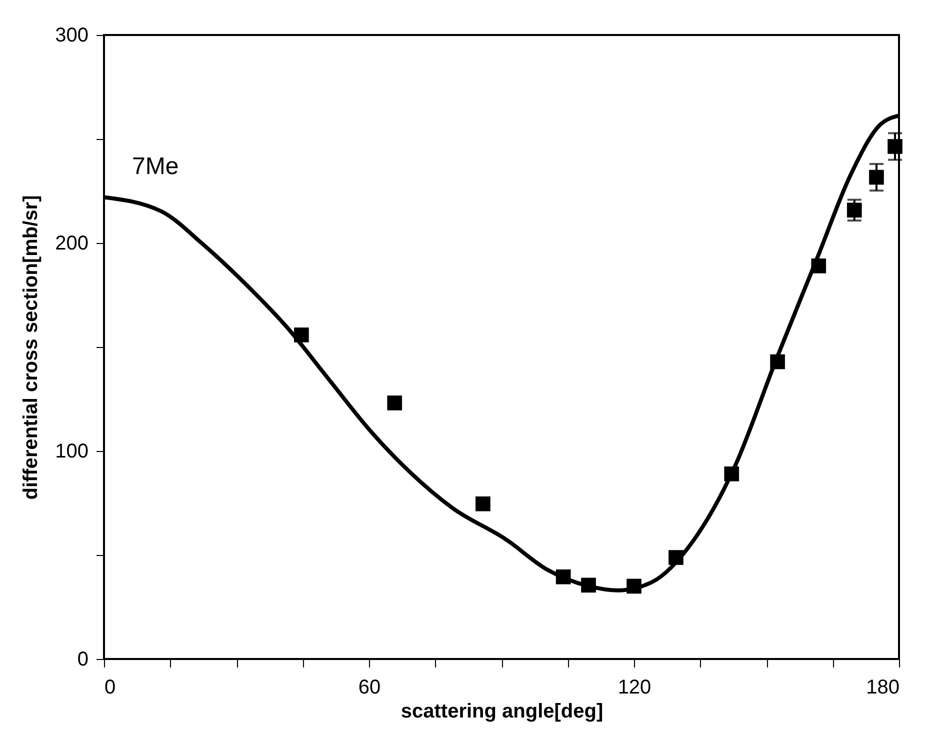  What do you see at coordinates (635, 687) in the screenshot?
I see `x-tick-label: 120` at bounding box center [635, 687].